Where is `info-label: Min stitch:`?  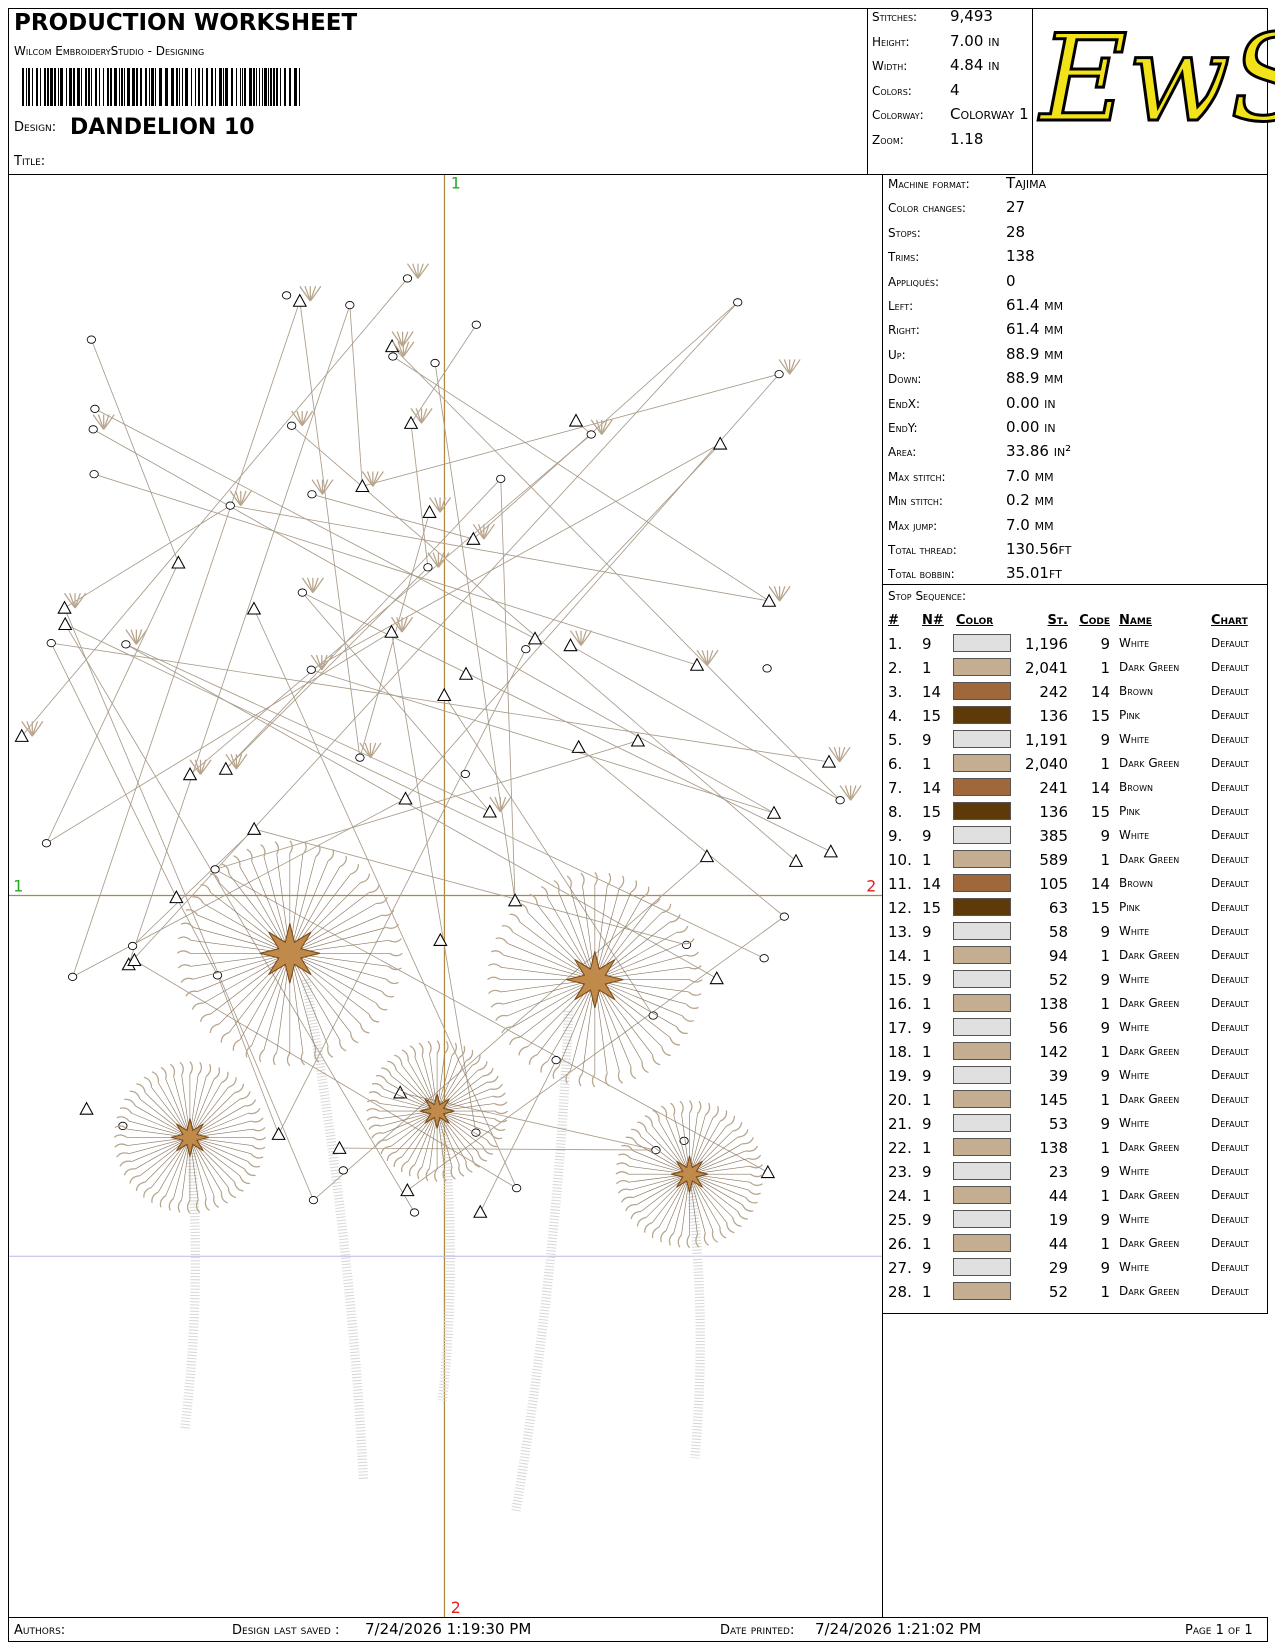
info-label: Min stitch: is located at coordinates (915, 501).